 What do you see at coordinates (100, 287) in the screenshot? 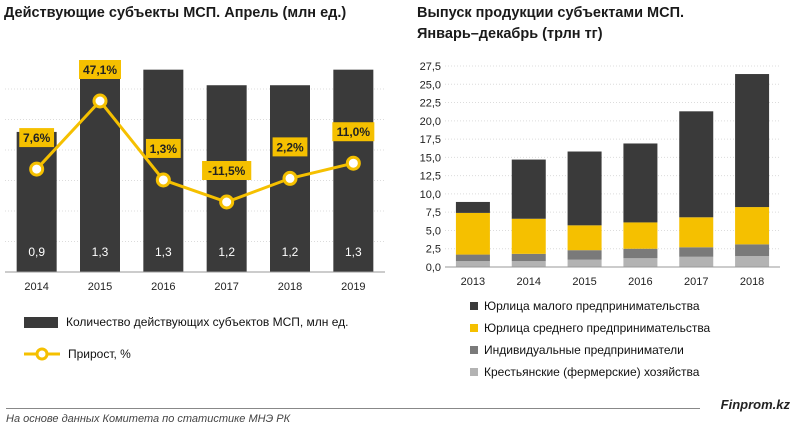
I see `chart1-x-tick: 2015` at bounding box center [100, 287].